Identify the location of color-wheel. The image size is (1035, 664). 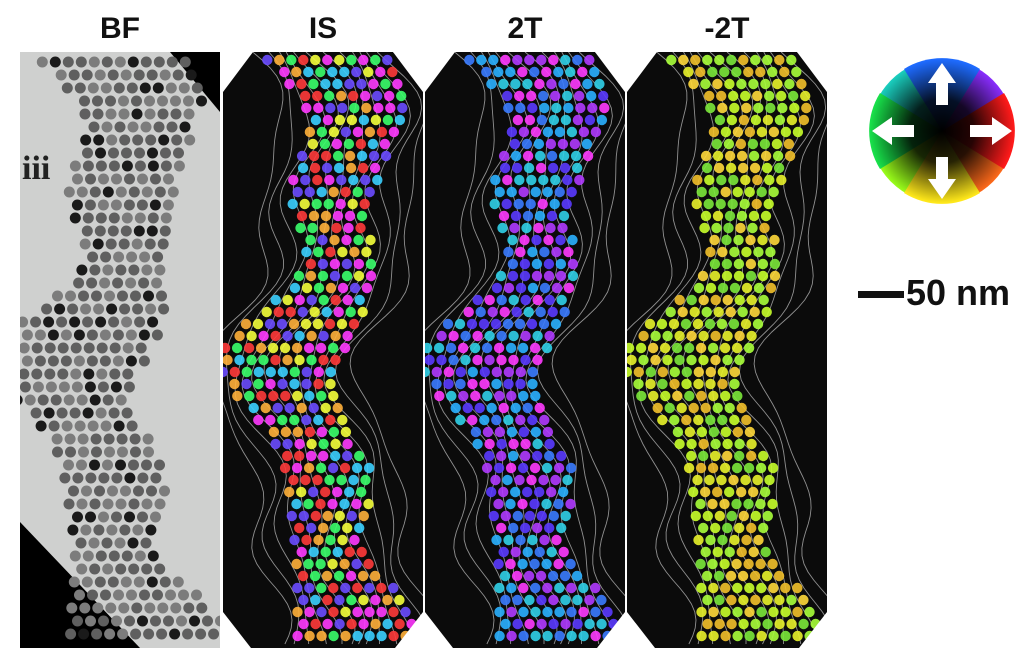
(942, 131).